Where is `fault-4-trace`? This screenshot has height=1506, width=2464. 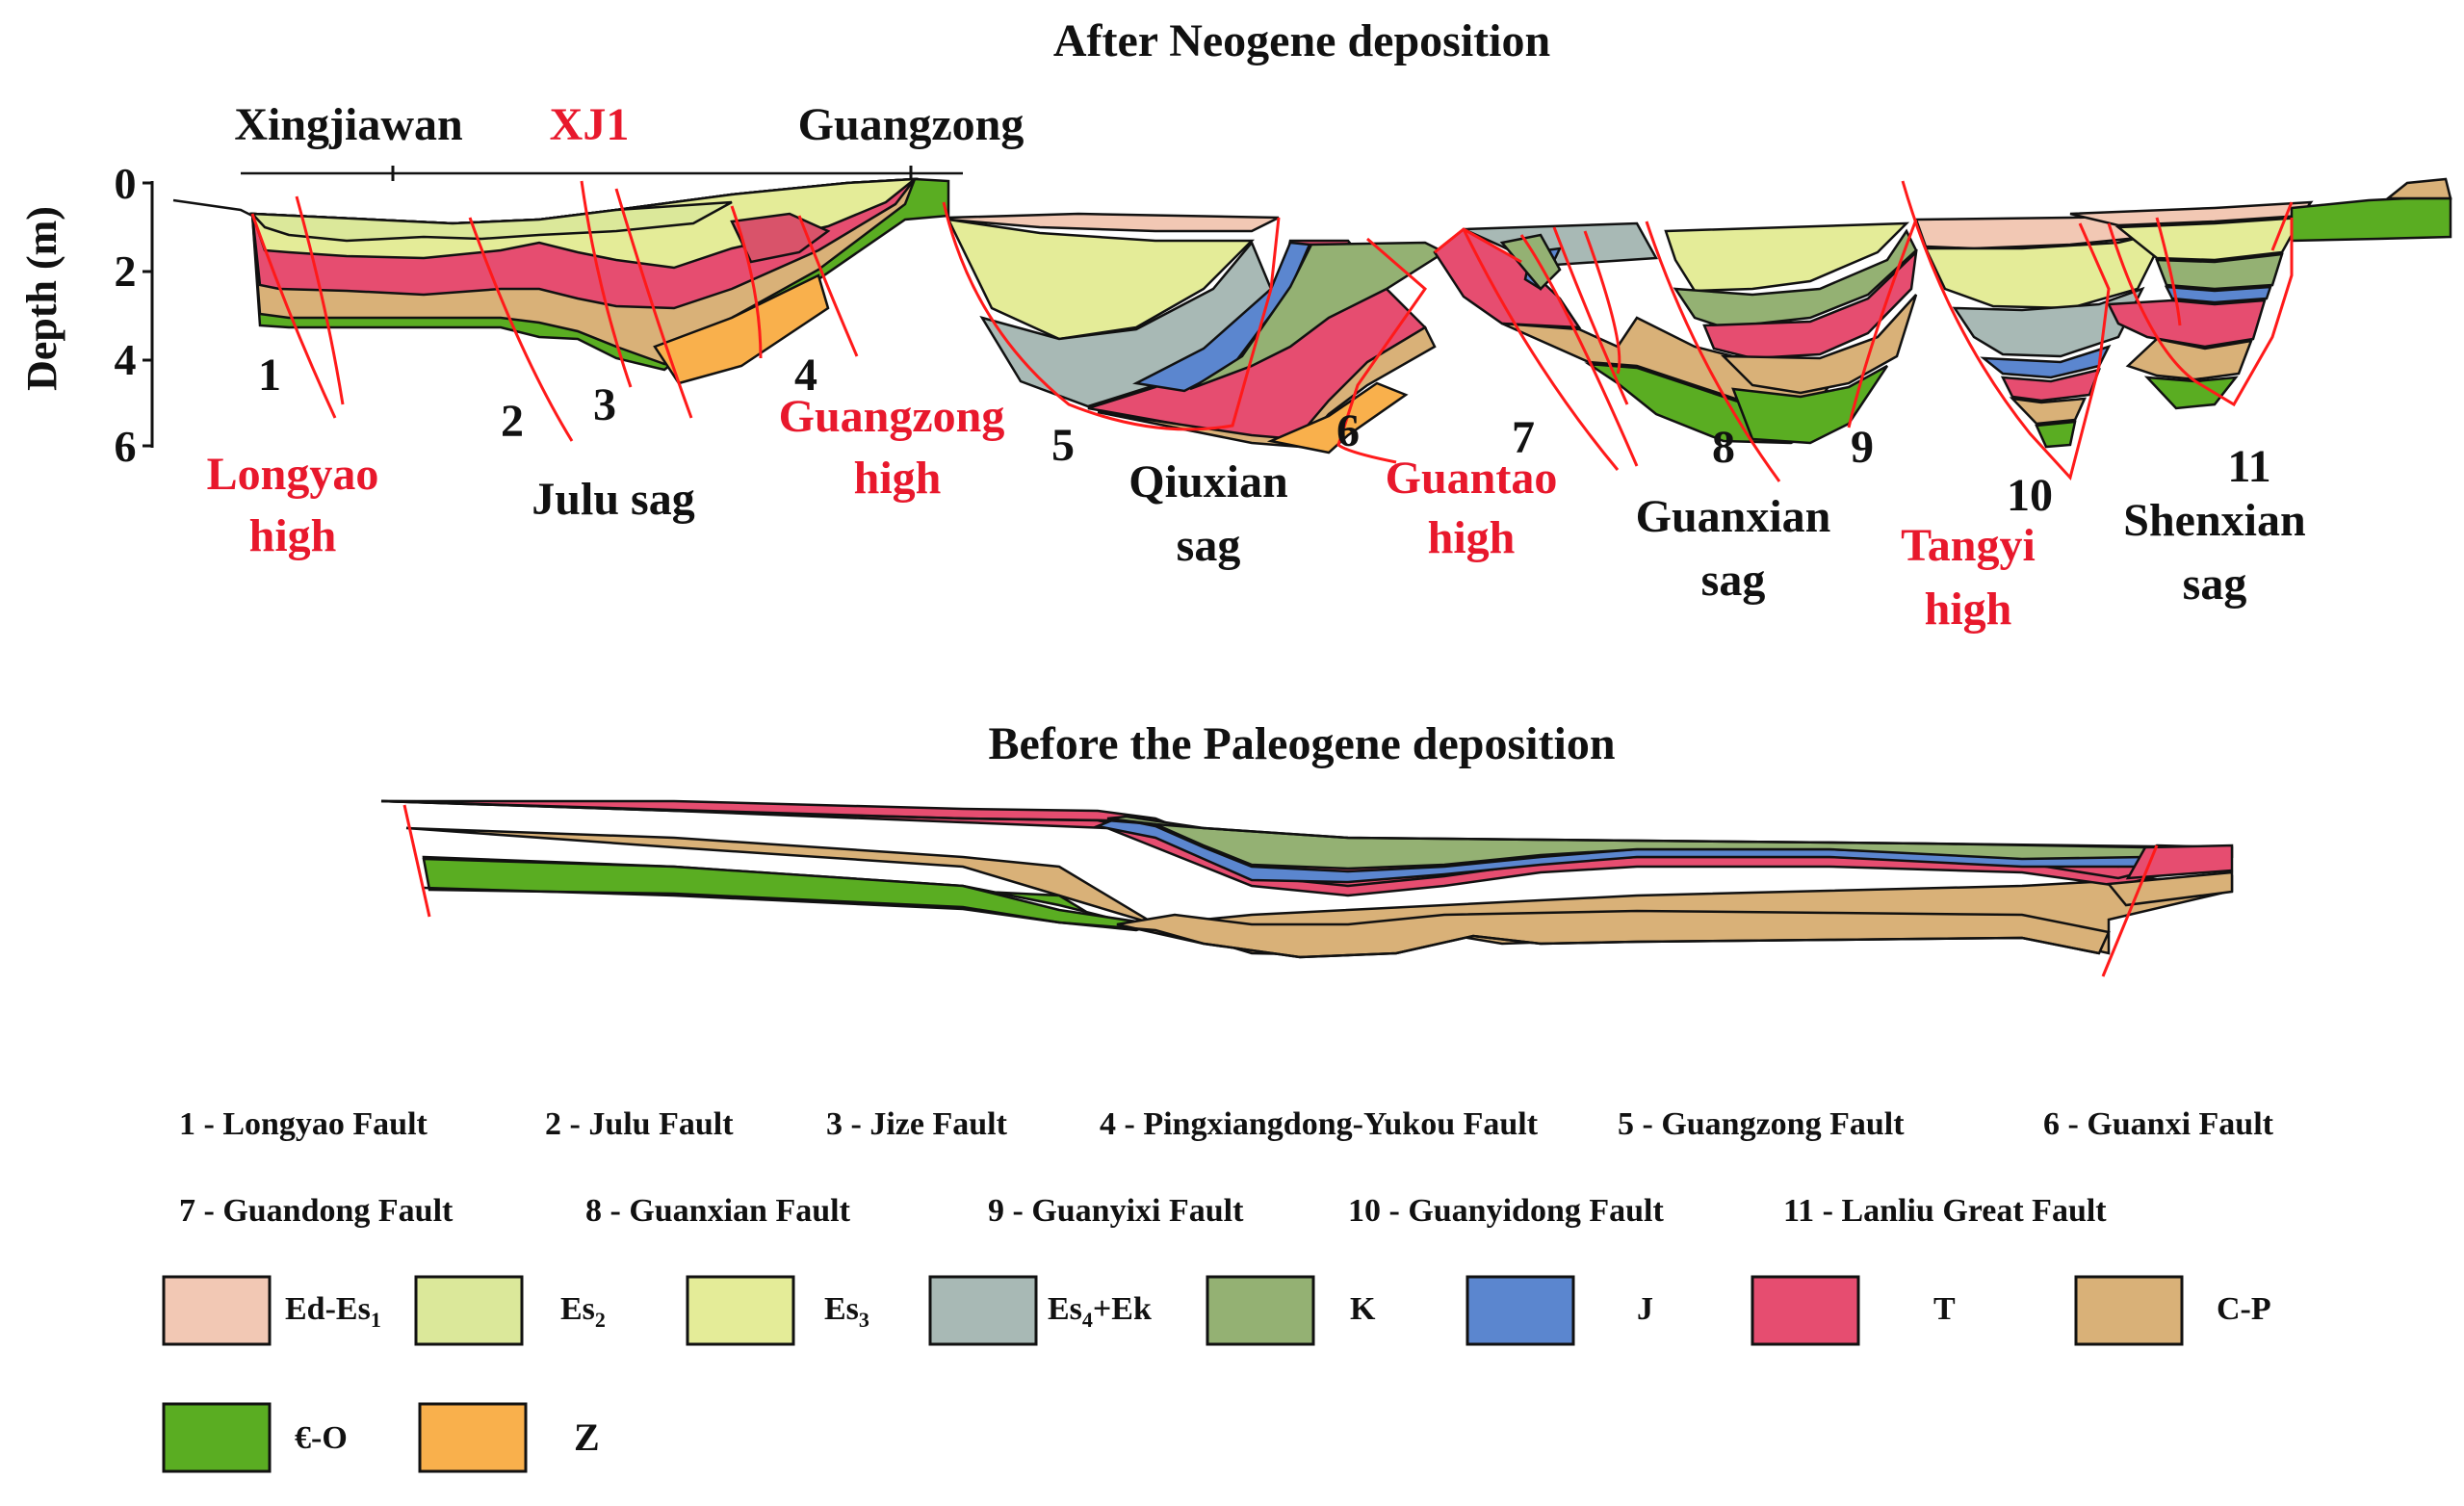 fault-4-trace is located at coordinates (746, 282).